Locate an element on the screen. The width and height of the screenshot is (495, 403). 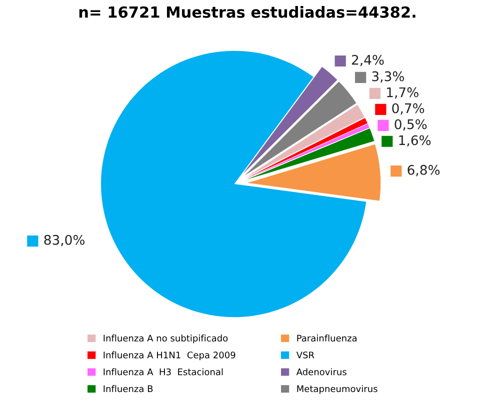
legend-label: Adenovirus is located at coordinates (321, 372).